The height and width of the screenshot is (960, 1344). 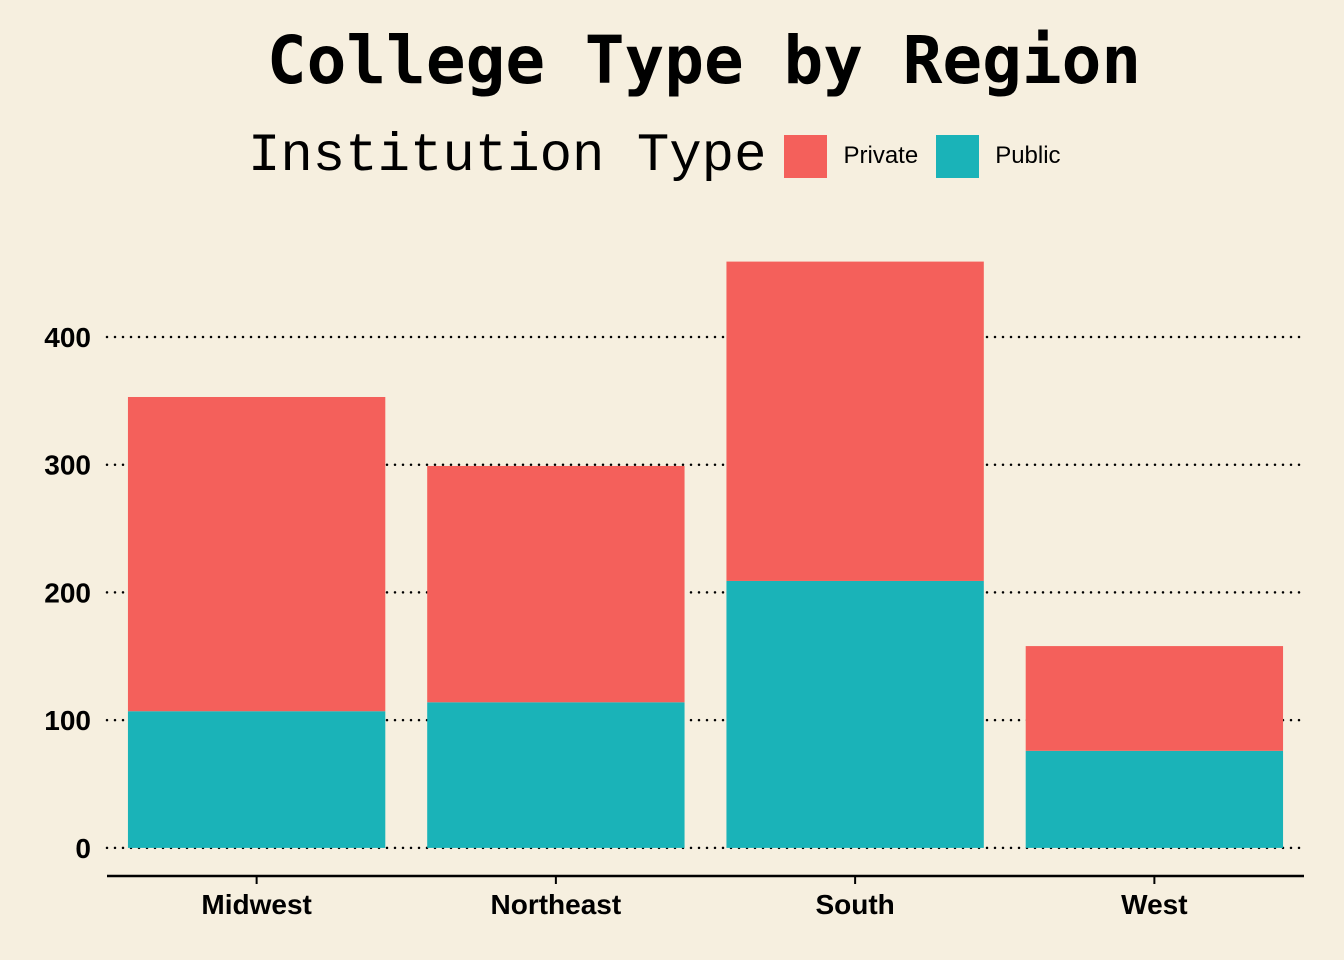 I want to click on y-tick-label-100: 100, so click(x=67, y=720).